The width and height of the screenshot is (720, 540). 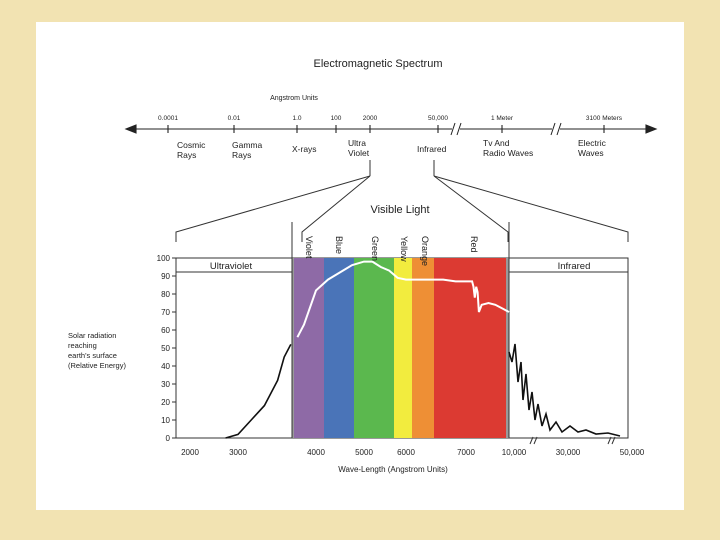 I want to click on x-tick-label: 50,000, so click(x=632, y=452).